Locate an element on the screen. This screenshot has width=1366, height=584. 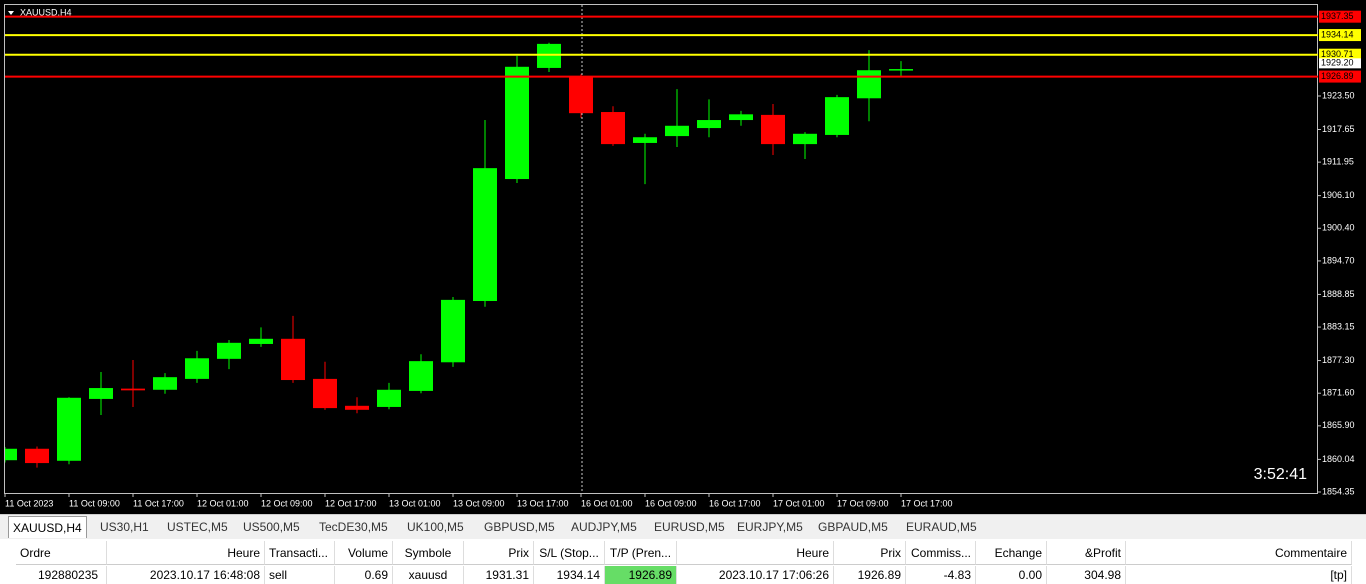
tab: TecDE30,M5 is located at coordinates (353, 527).